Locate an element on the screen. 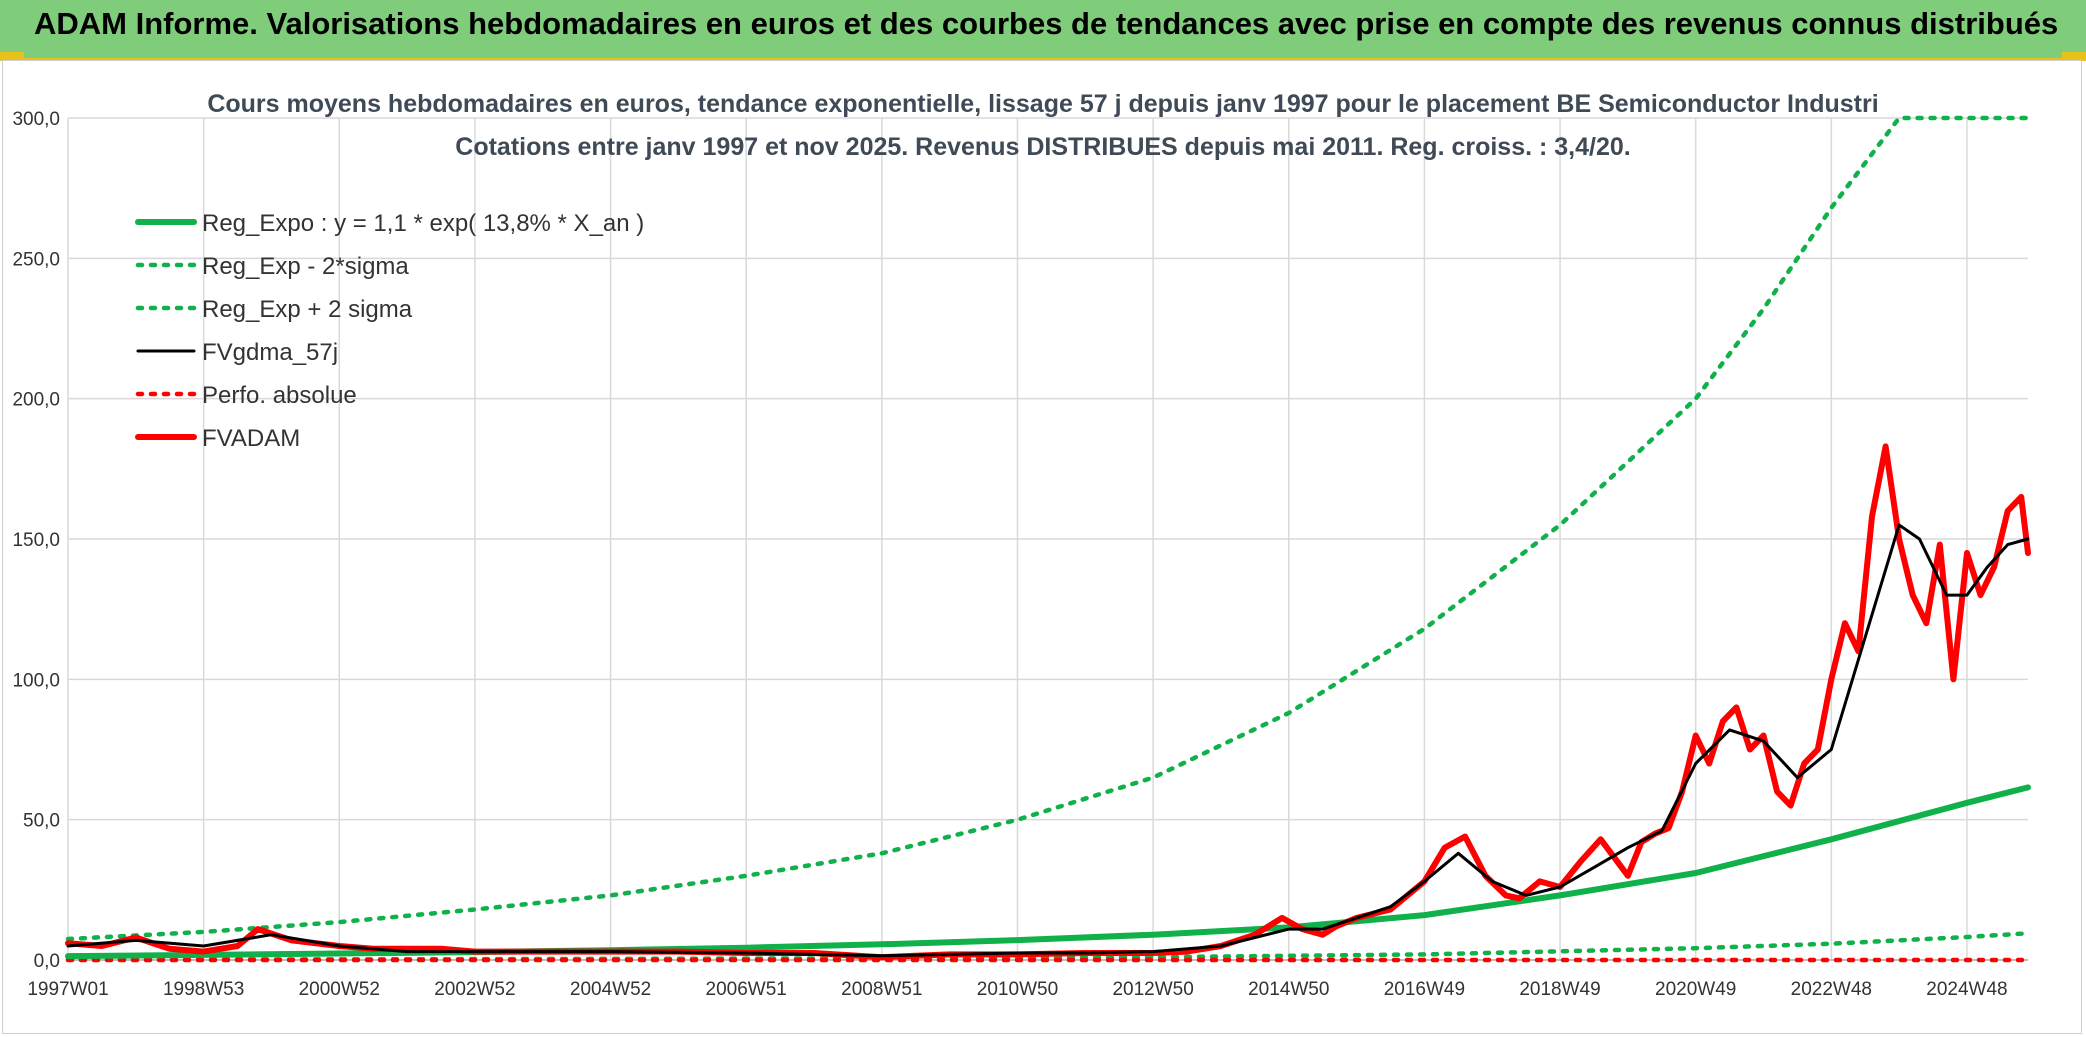 This screenshot has width=2086, height=1037. y-tick-label: 300,0 is located at coordinates (36, 119).